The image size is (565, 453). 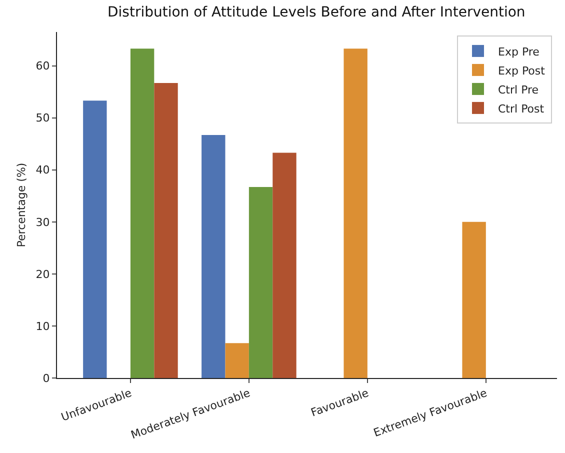 I want to click on y-tick-label: 0, so click(x=46, y=378).